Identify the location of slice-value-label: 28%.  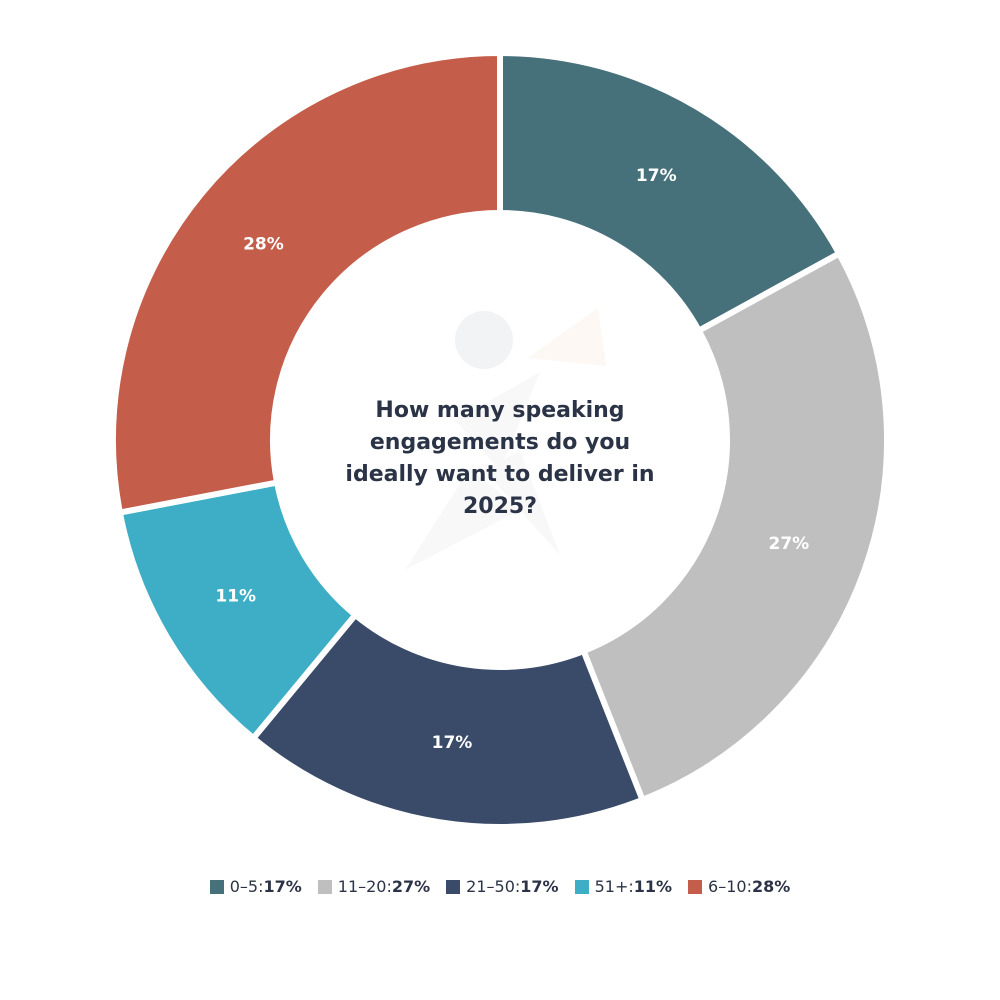
(263, 244).